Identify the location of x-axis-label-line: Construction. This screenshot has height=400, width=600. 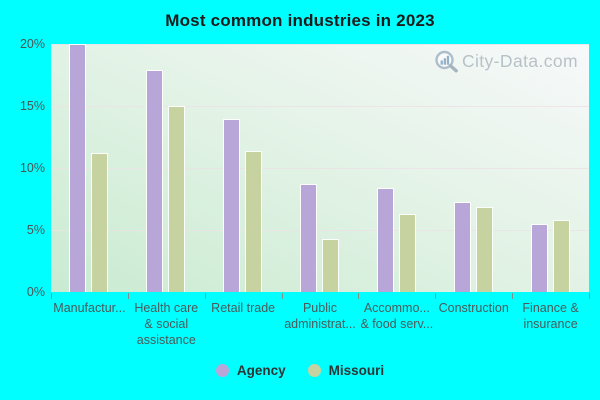
(473, 308).